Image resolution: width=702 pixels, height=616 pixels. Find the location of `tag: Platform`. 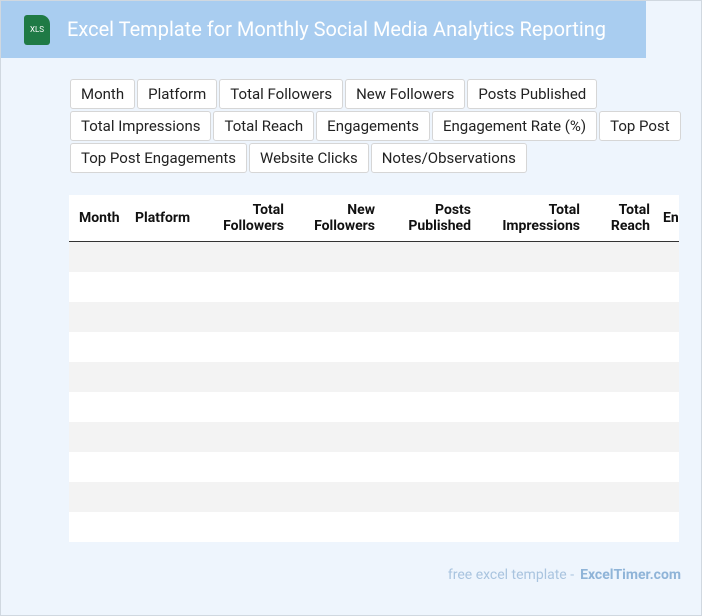

tag: Platform is located at coordinates (177, 94).